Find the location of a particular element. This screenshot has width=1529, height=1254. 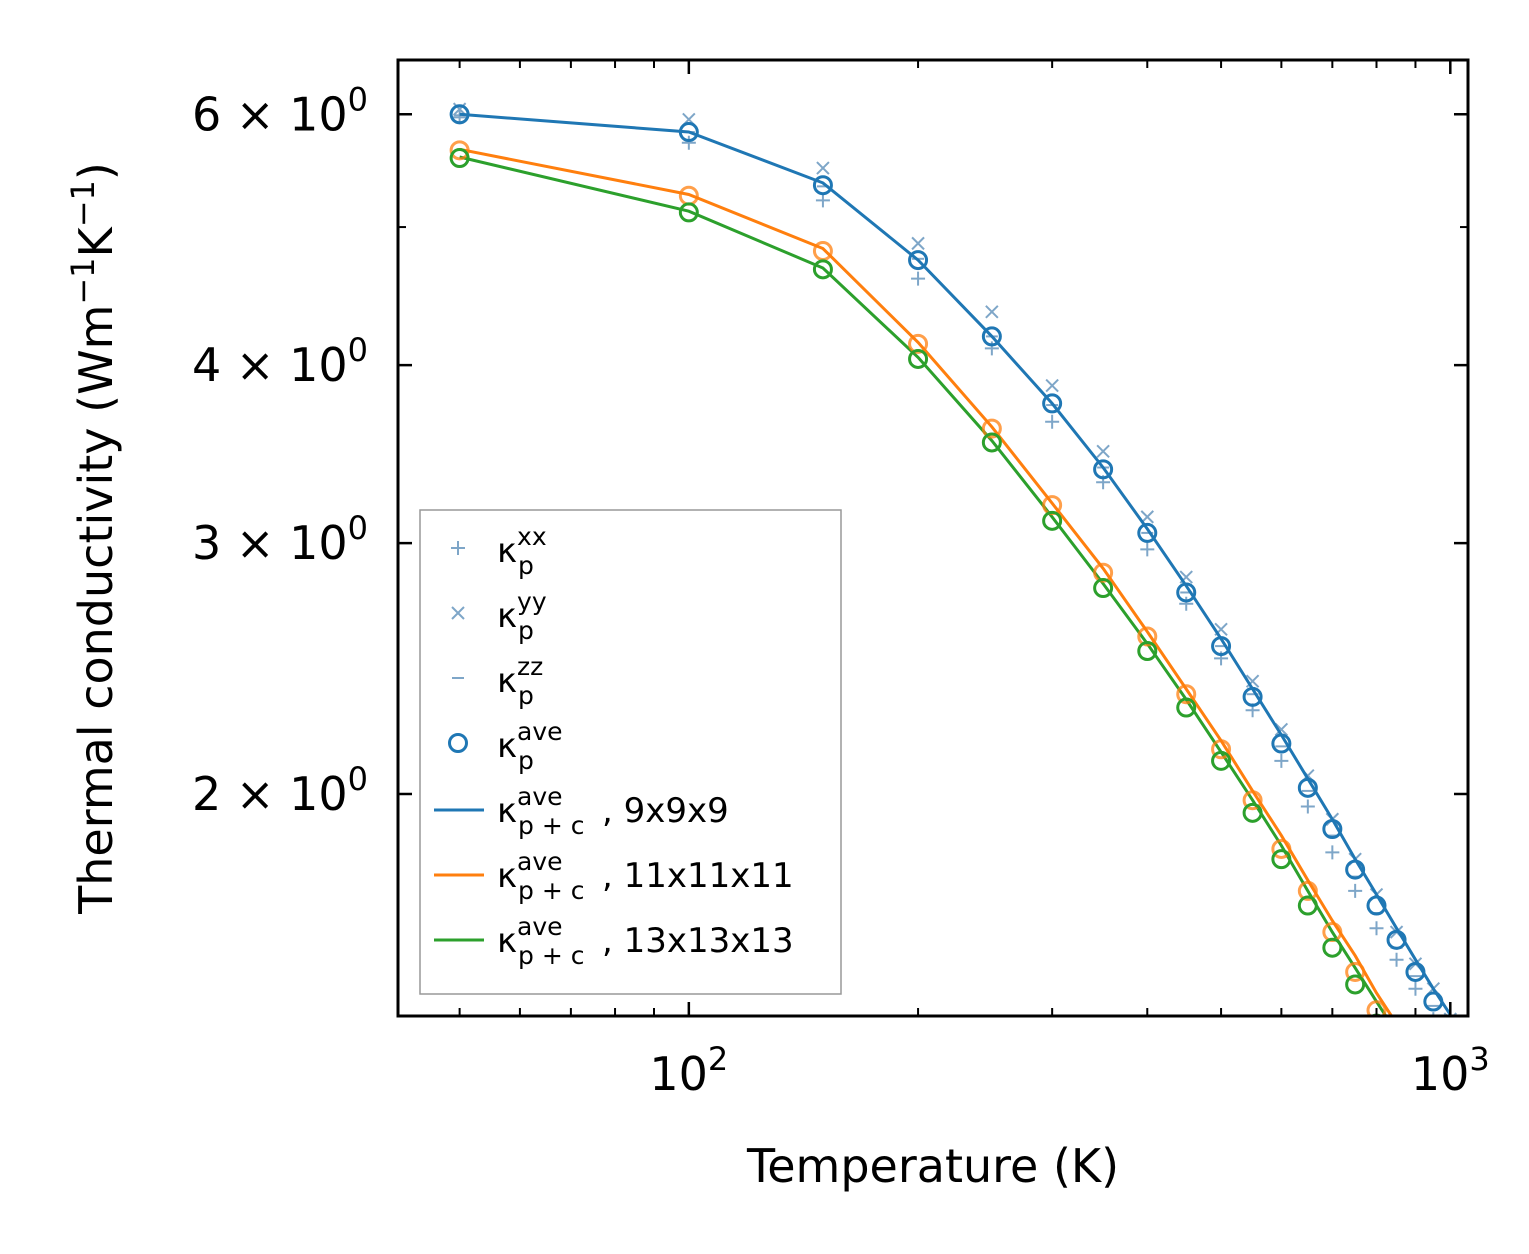

legend-entry-kappa_p_zz: κzz p is located at coordinates (497, 681).